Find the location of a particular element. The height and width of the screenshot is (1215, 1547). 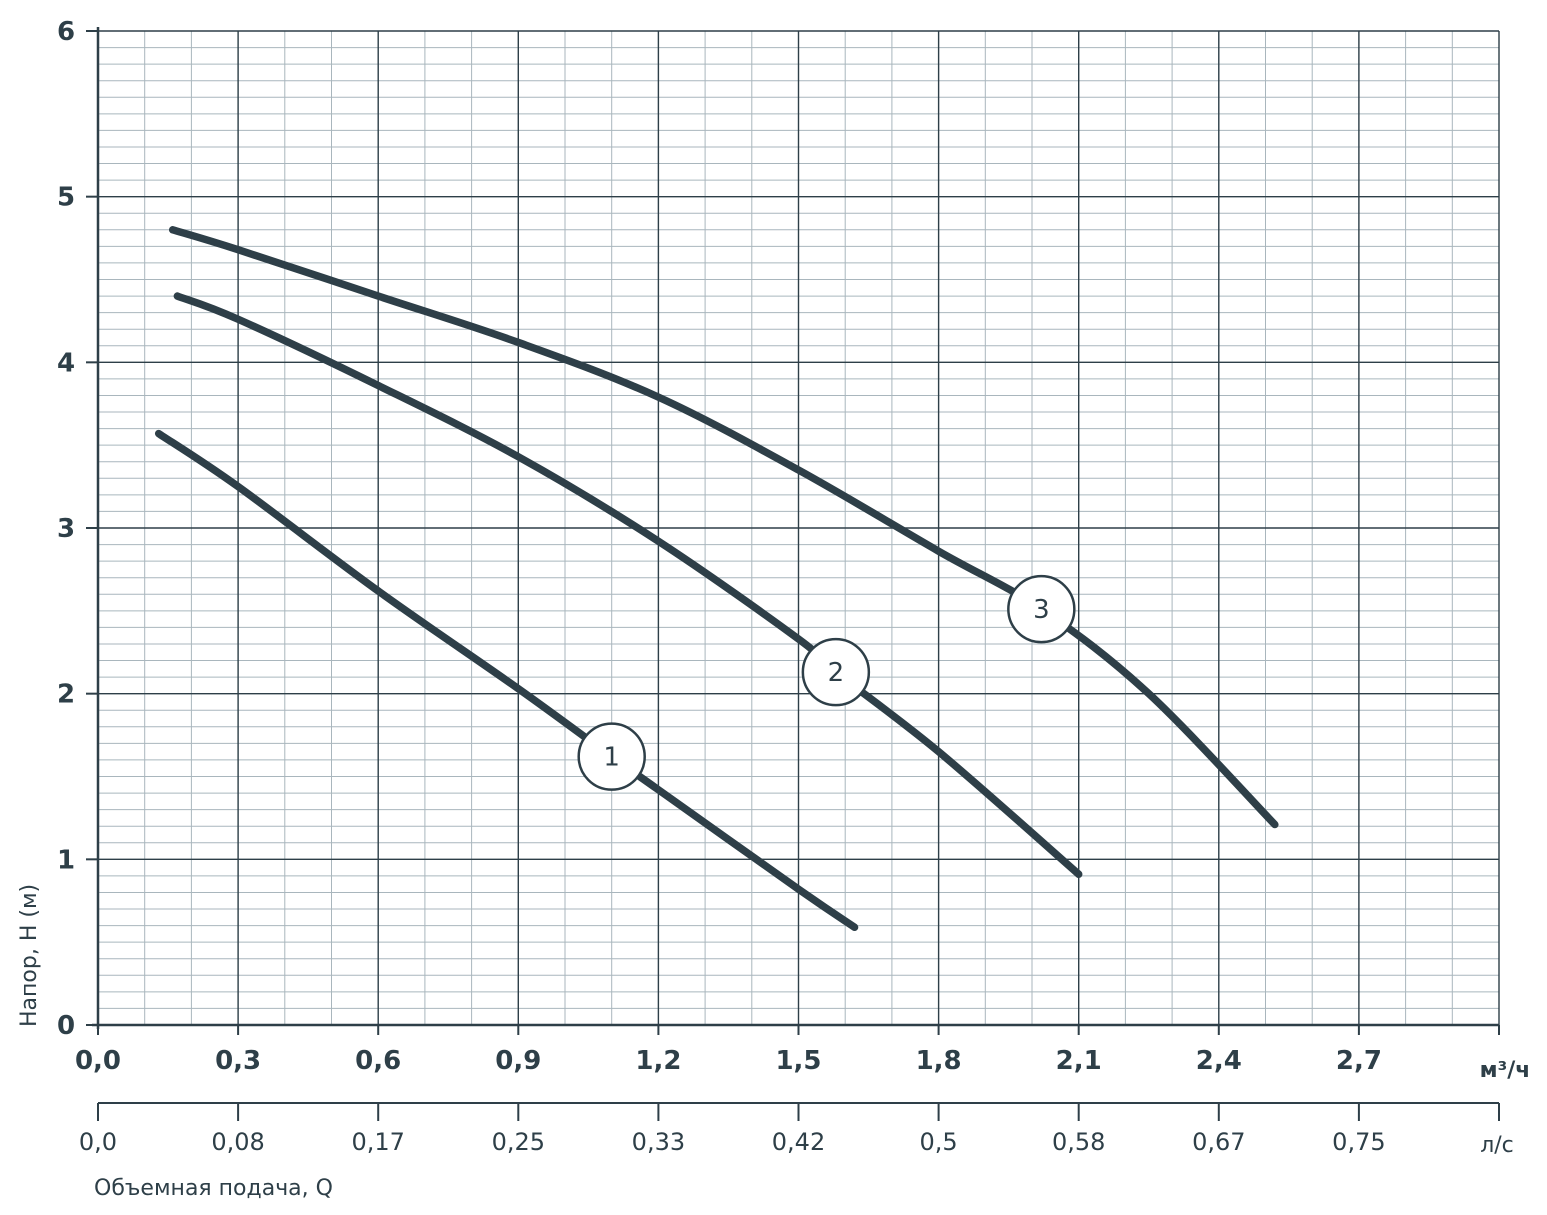

x-tick-label: 0,3 is located at coordinates (238, 1061).